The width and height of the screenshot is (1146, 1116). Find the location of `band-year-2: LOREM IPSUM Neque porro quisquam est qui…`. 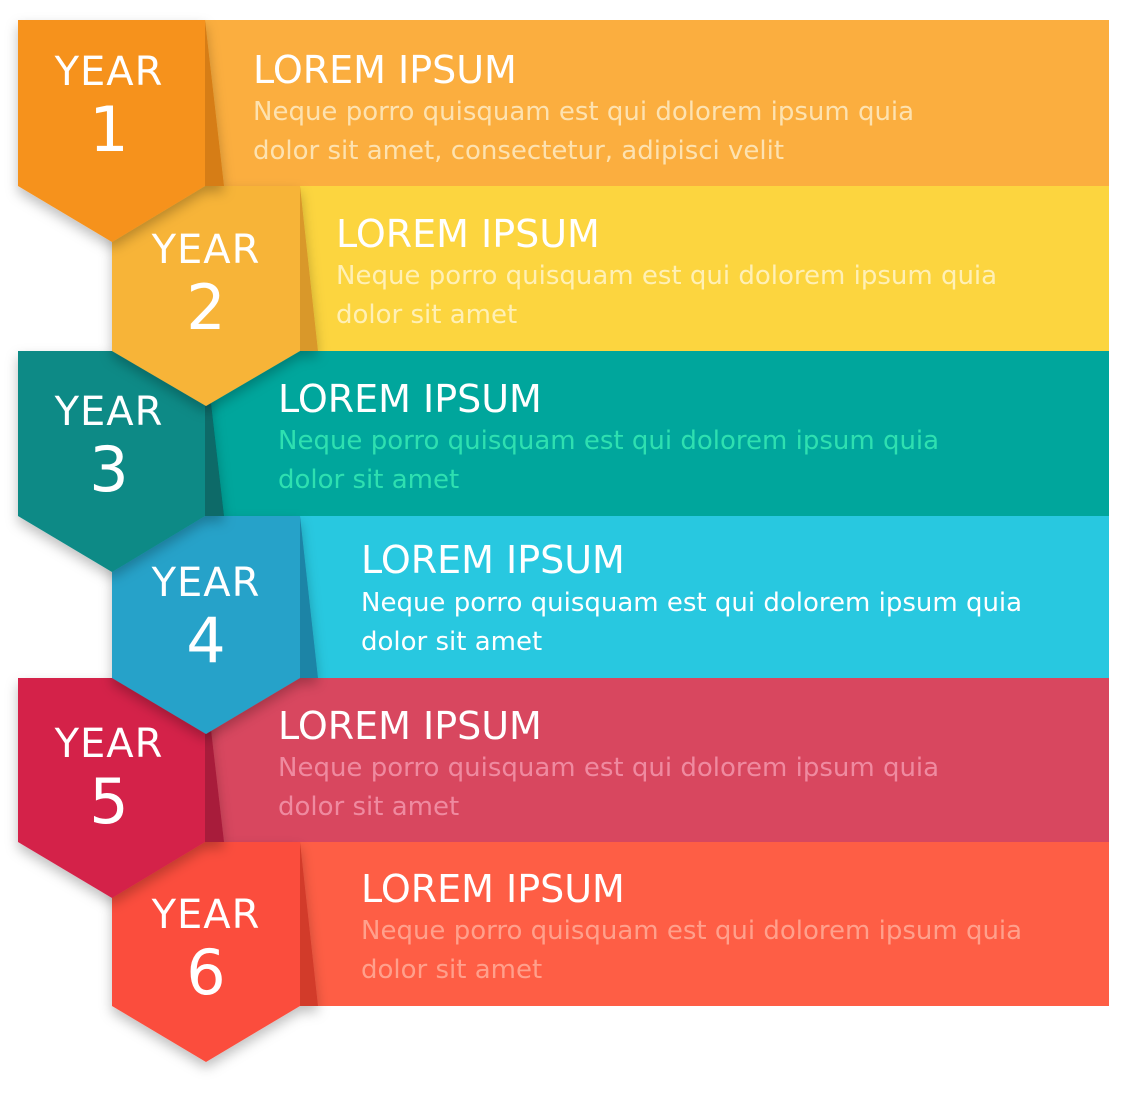

band-year-2: LOREM IPSUM Neque porro quisquam est qui… is located at coordinates (704, 268).